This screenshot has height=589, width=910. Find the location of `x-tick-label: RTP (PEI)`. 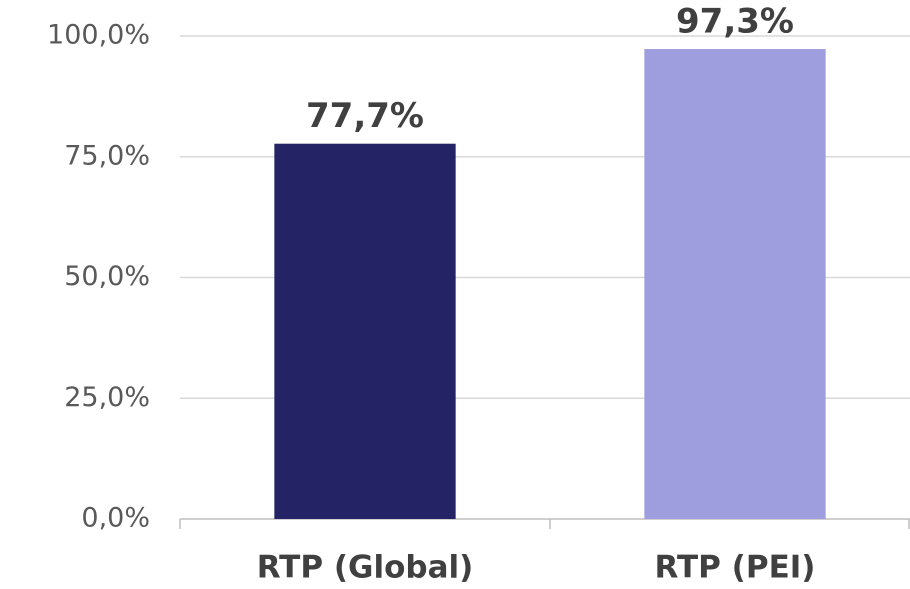

x-tick-label: RTP (PEI) is located at coordinates (735, 568).